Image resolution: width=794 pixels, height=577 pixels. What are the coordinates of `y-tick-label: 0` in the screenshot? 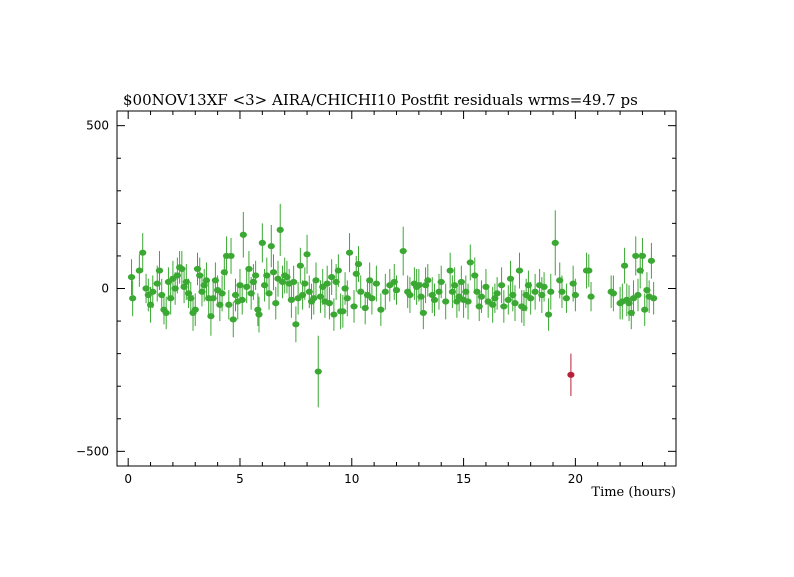 It's located at (105, 289).